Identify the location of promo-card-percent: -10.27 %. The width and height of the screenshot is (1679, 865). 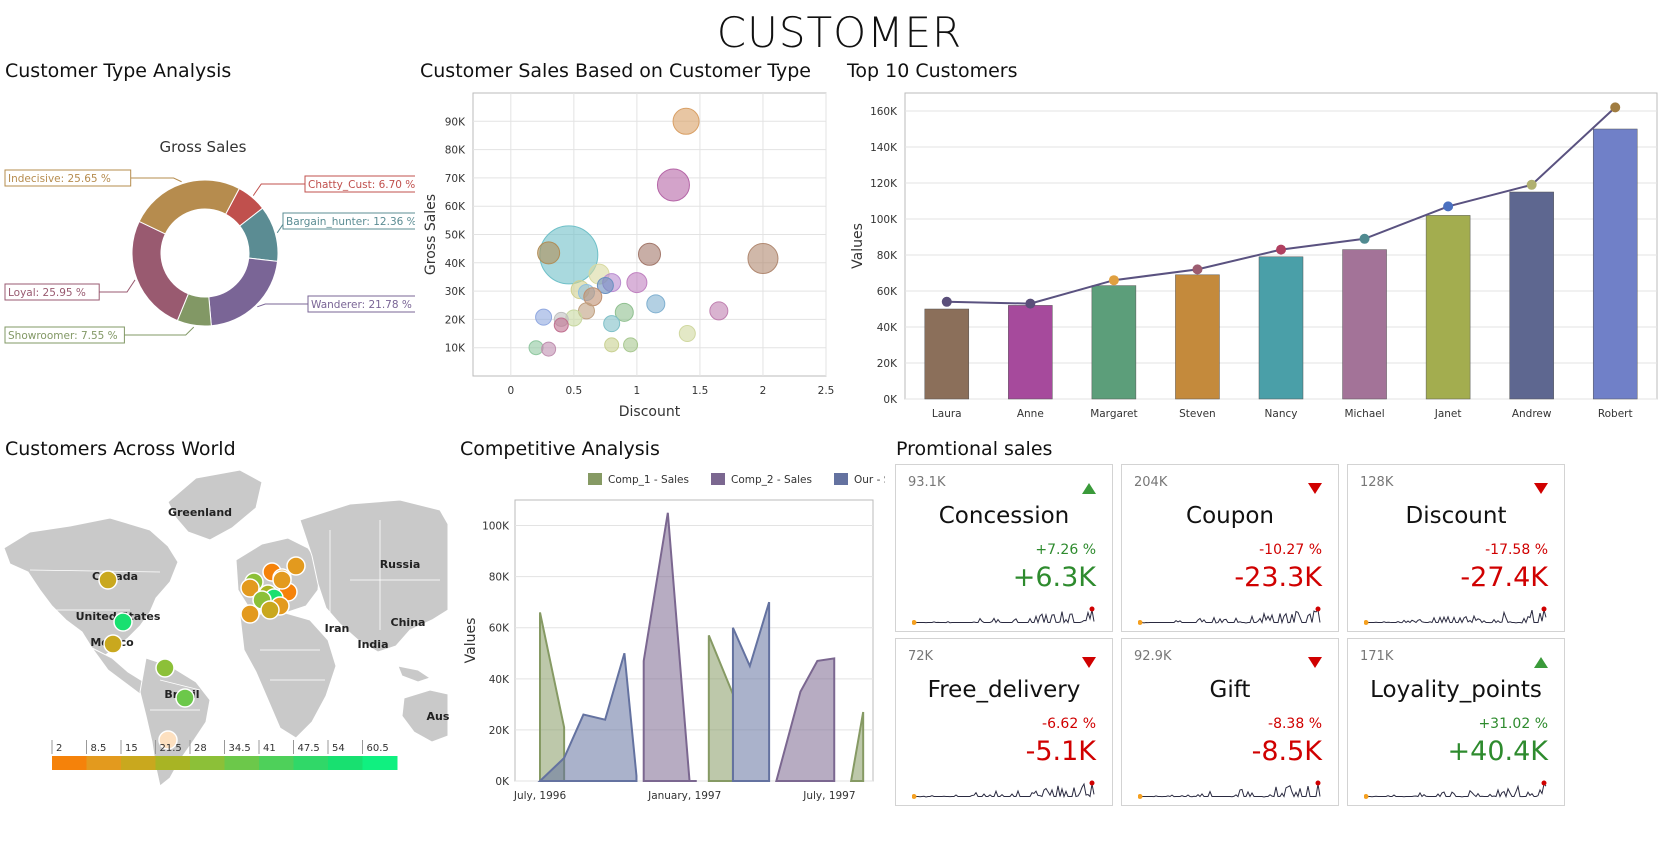
(1290, 550).